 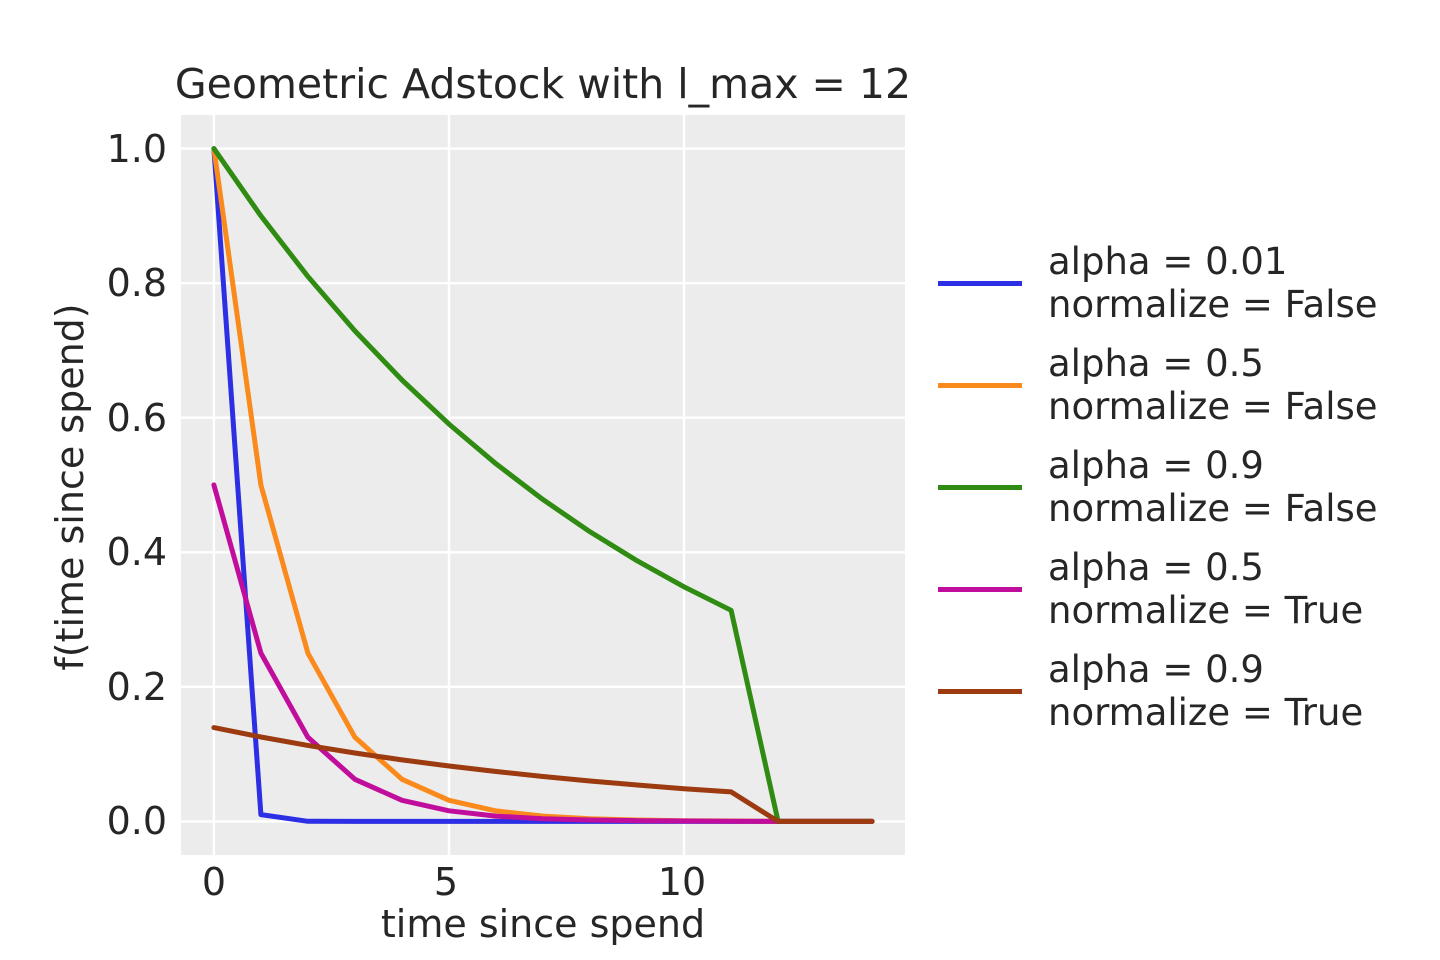 I want to click on y-tick-label: 0.0, so click(x=136, y=821).